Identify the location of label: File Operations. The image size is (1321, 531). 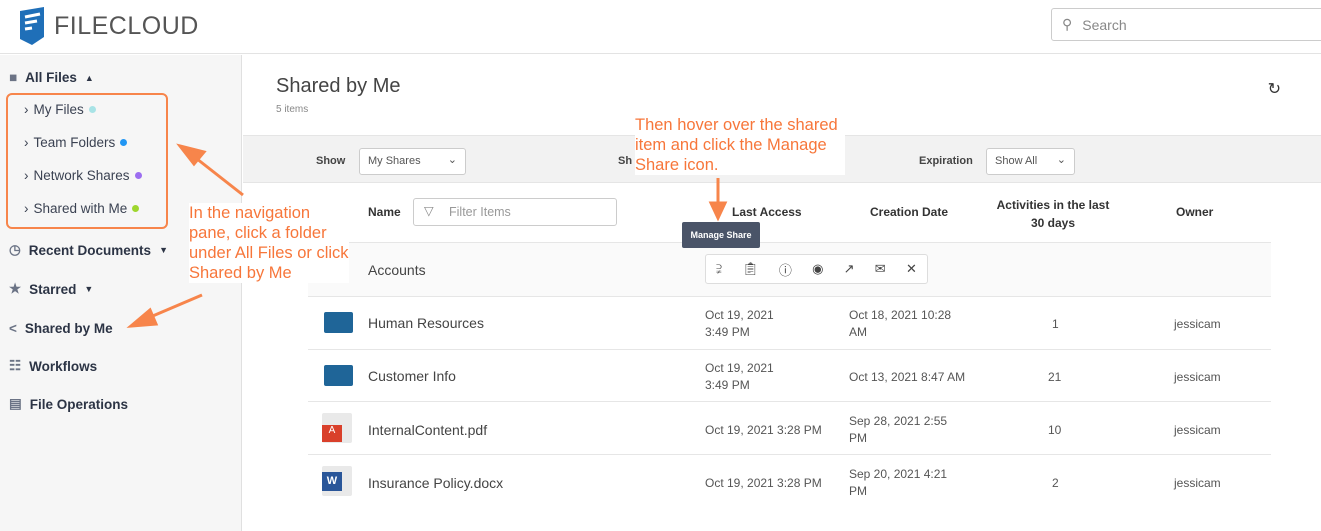
(79, 404).